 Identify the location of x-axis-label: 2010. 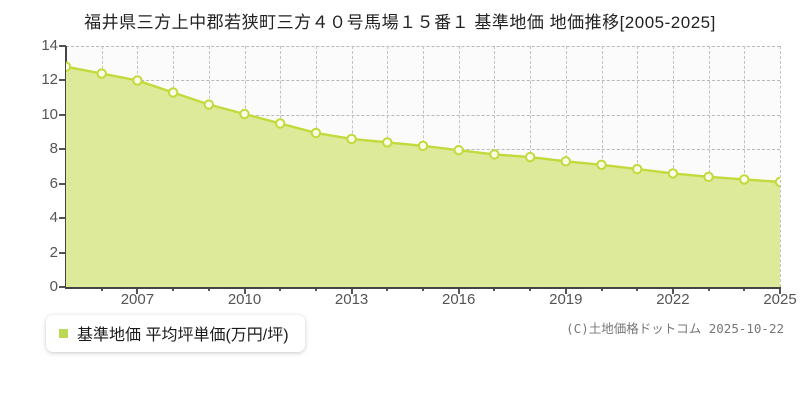
(244, 299).